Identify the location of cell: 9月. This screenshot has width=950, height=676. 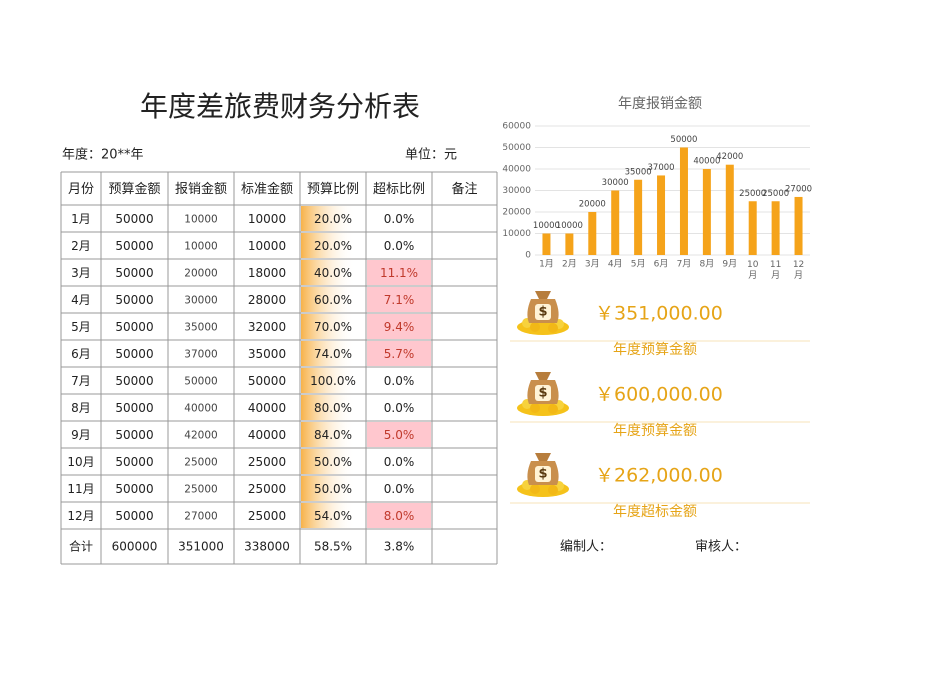
(81, 435).